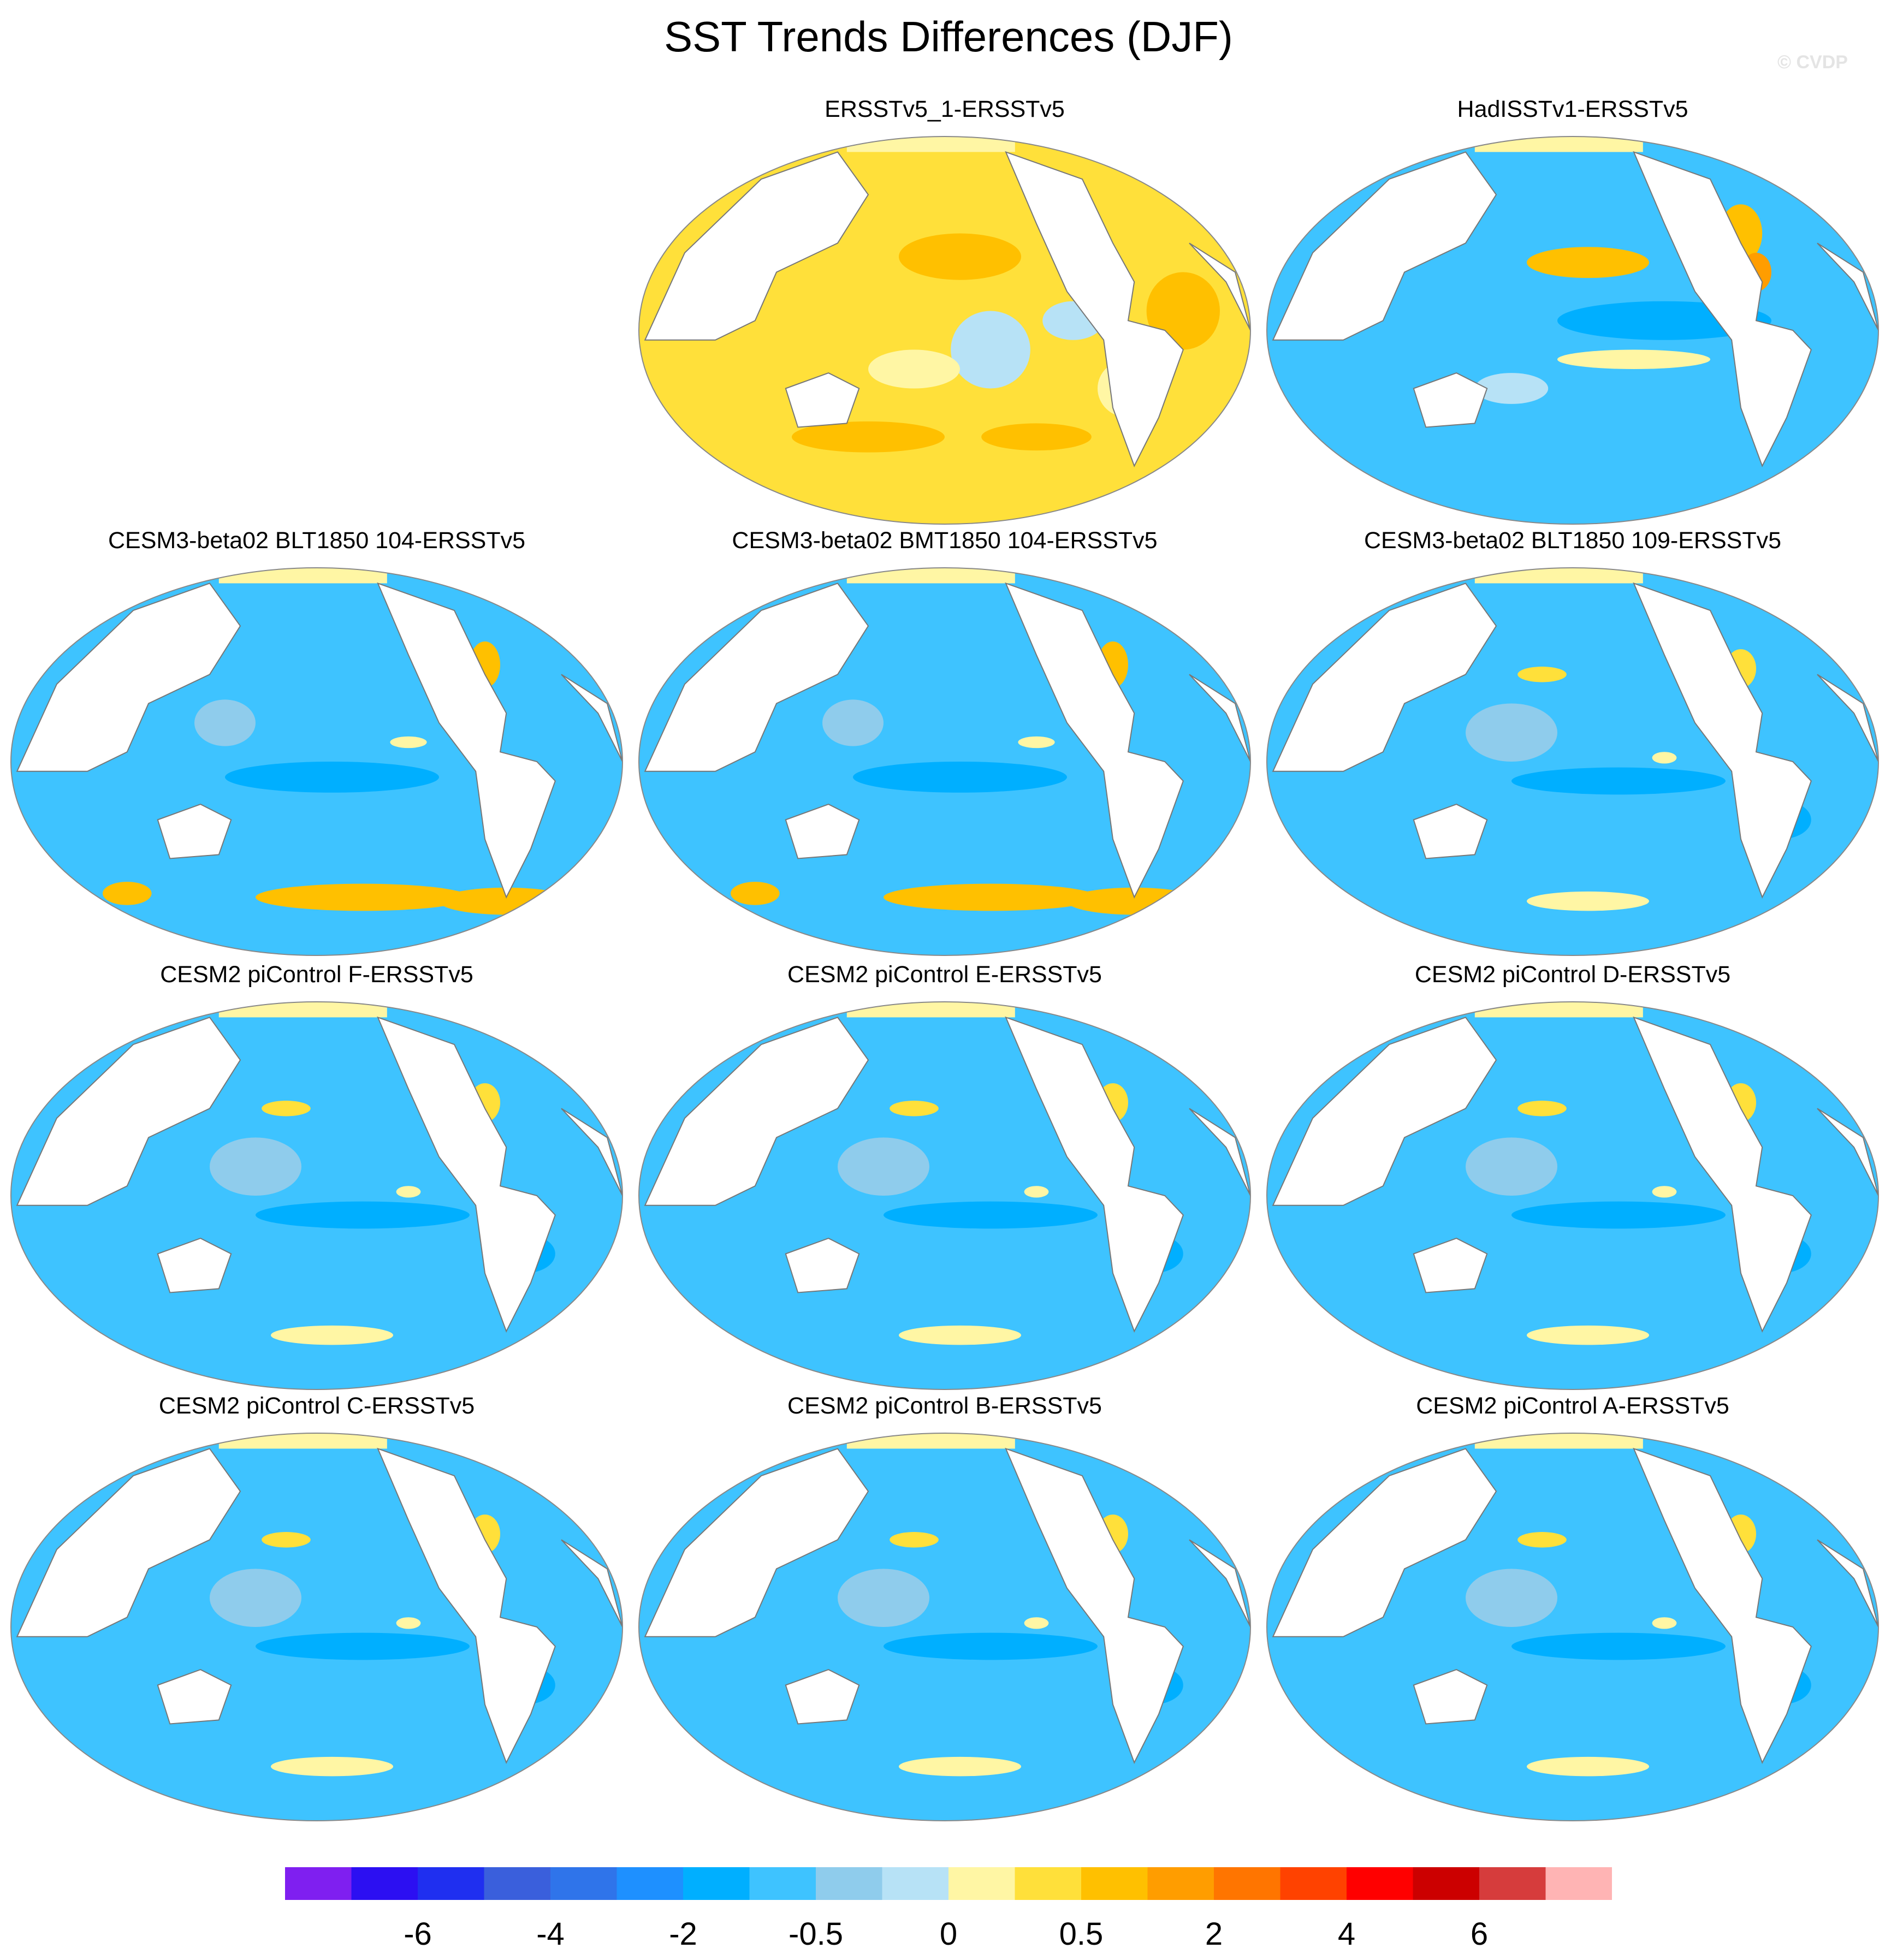  I want to click on panel-title: CESM3-beta02 BLT1850 109-ERSSTv5, so click(1573, 540).